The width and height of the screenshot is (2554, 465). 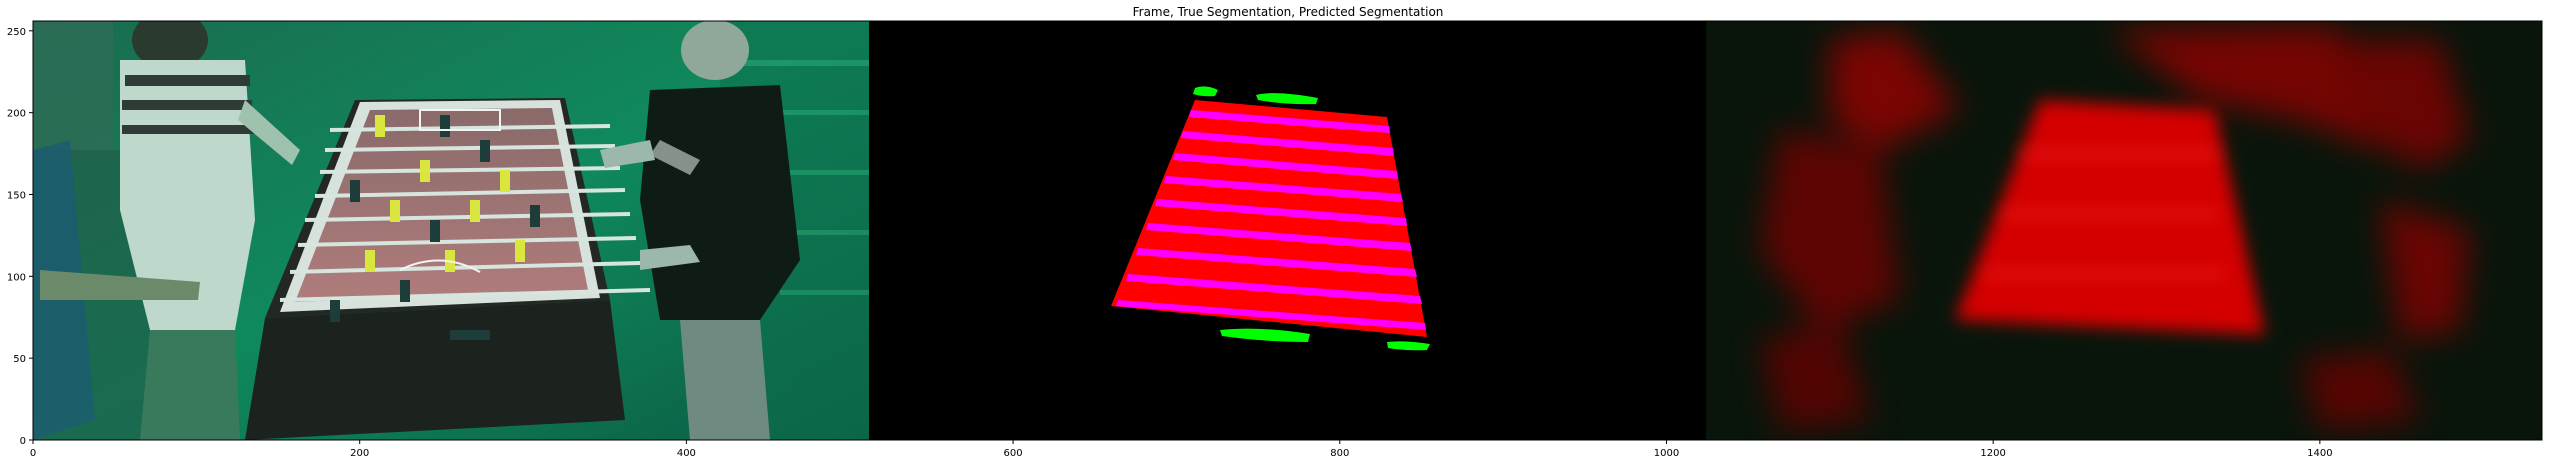 What do you see at coordinates (16, 32) in the screenshot?
I see `y-tick-label: 250` at bounding box center [16, 32].